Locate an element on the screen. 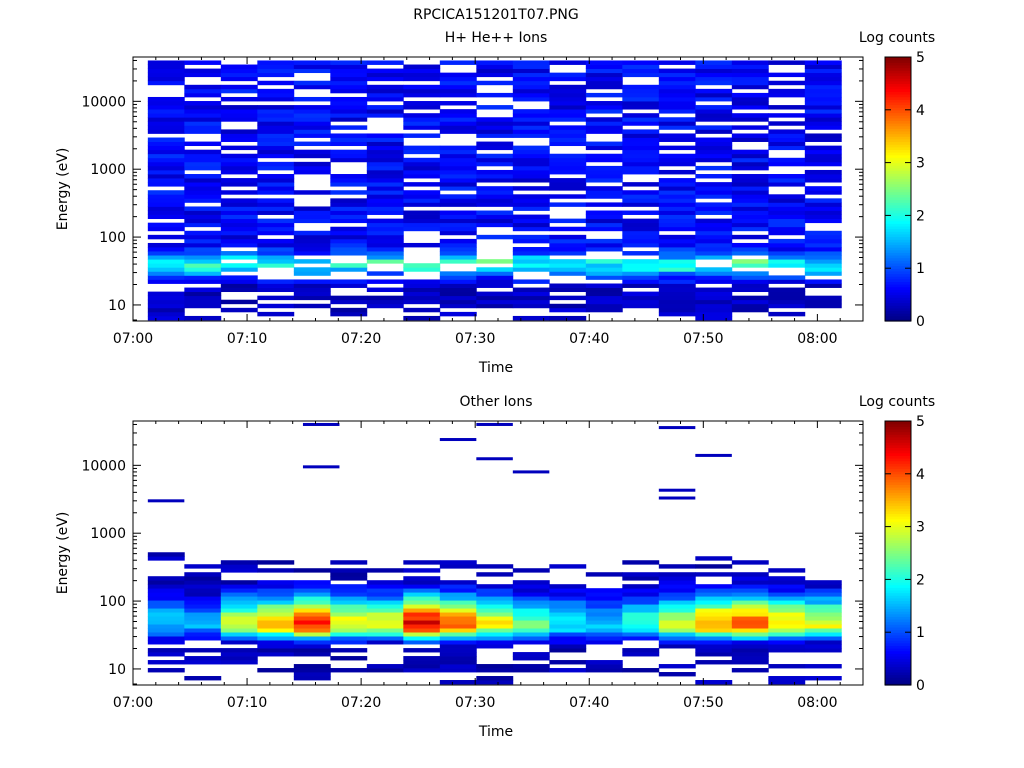 The width and height of the screenshot is (1024, 768). heatmap-cell-sparse is located at coordinates (494, 424).